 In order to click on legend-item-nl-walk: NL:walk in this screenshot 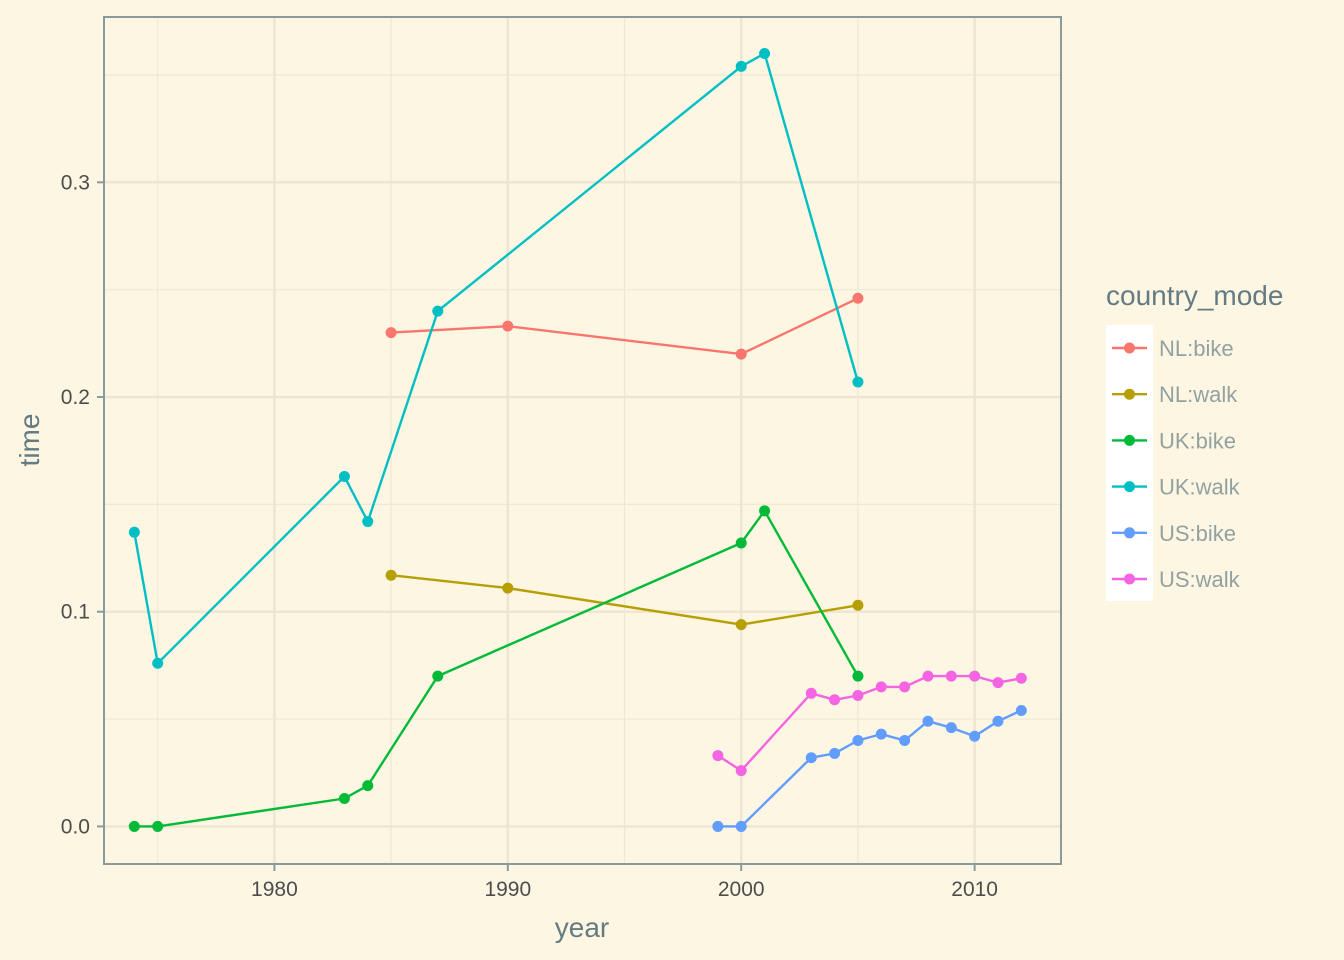, I will do `click(1175, 394)`.